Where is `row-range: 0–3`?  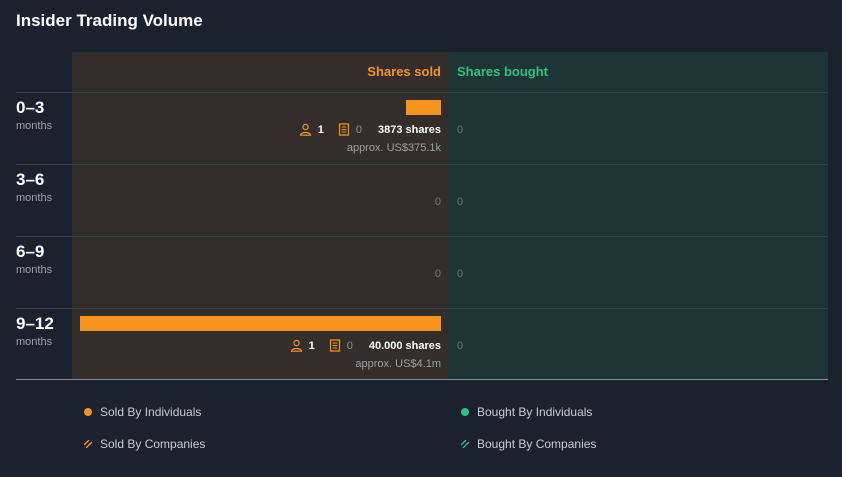 row-range: 0–3 is located at coordinates (30, 107).